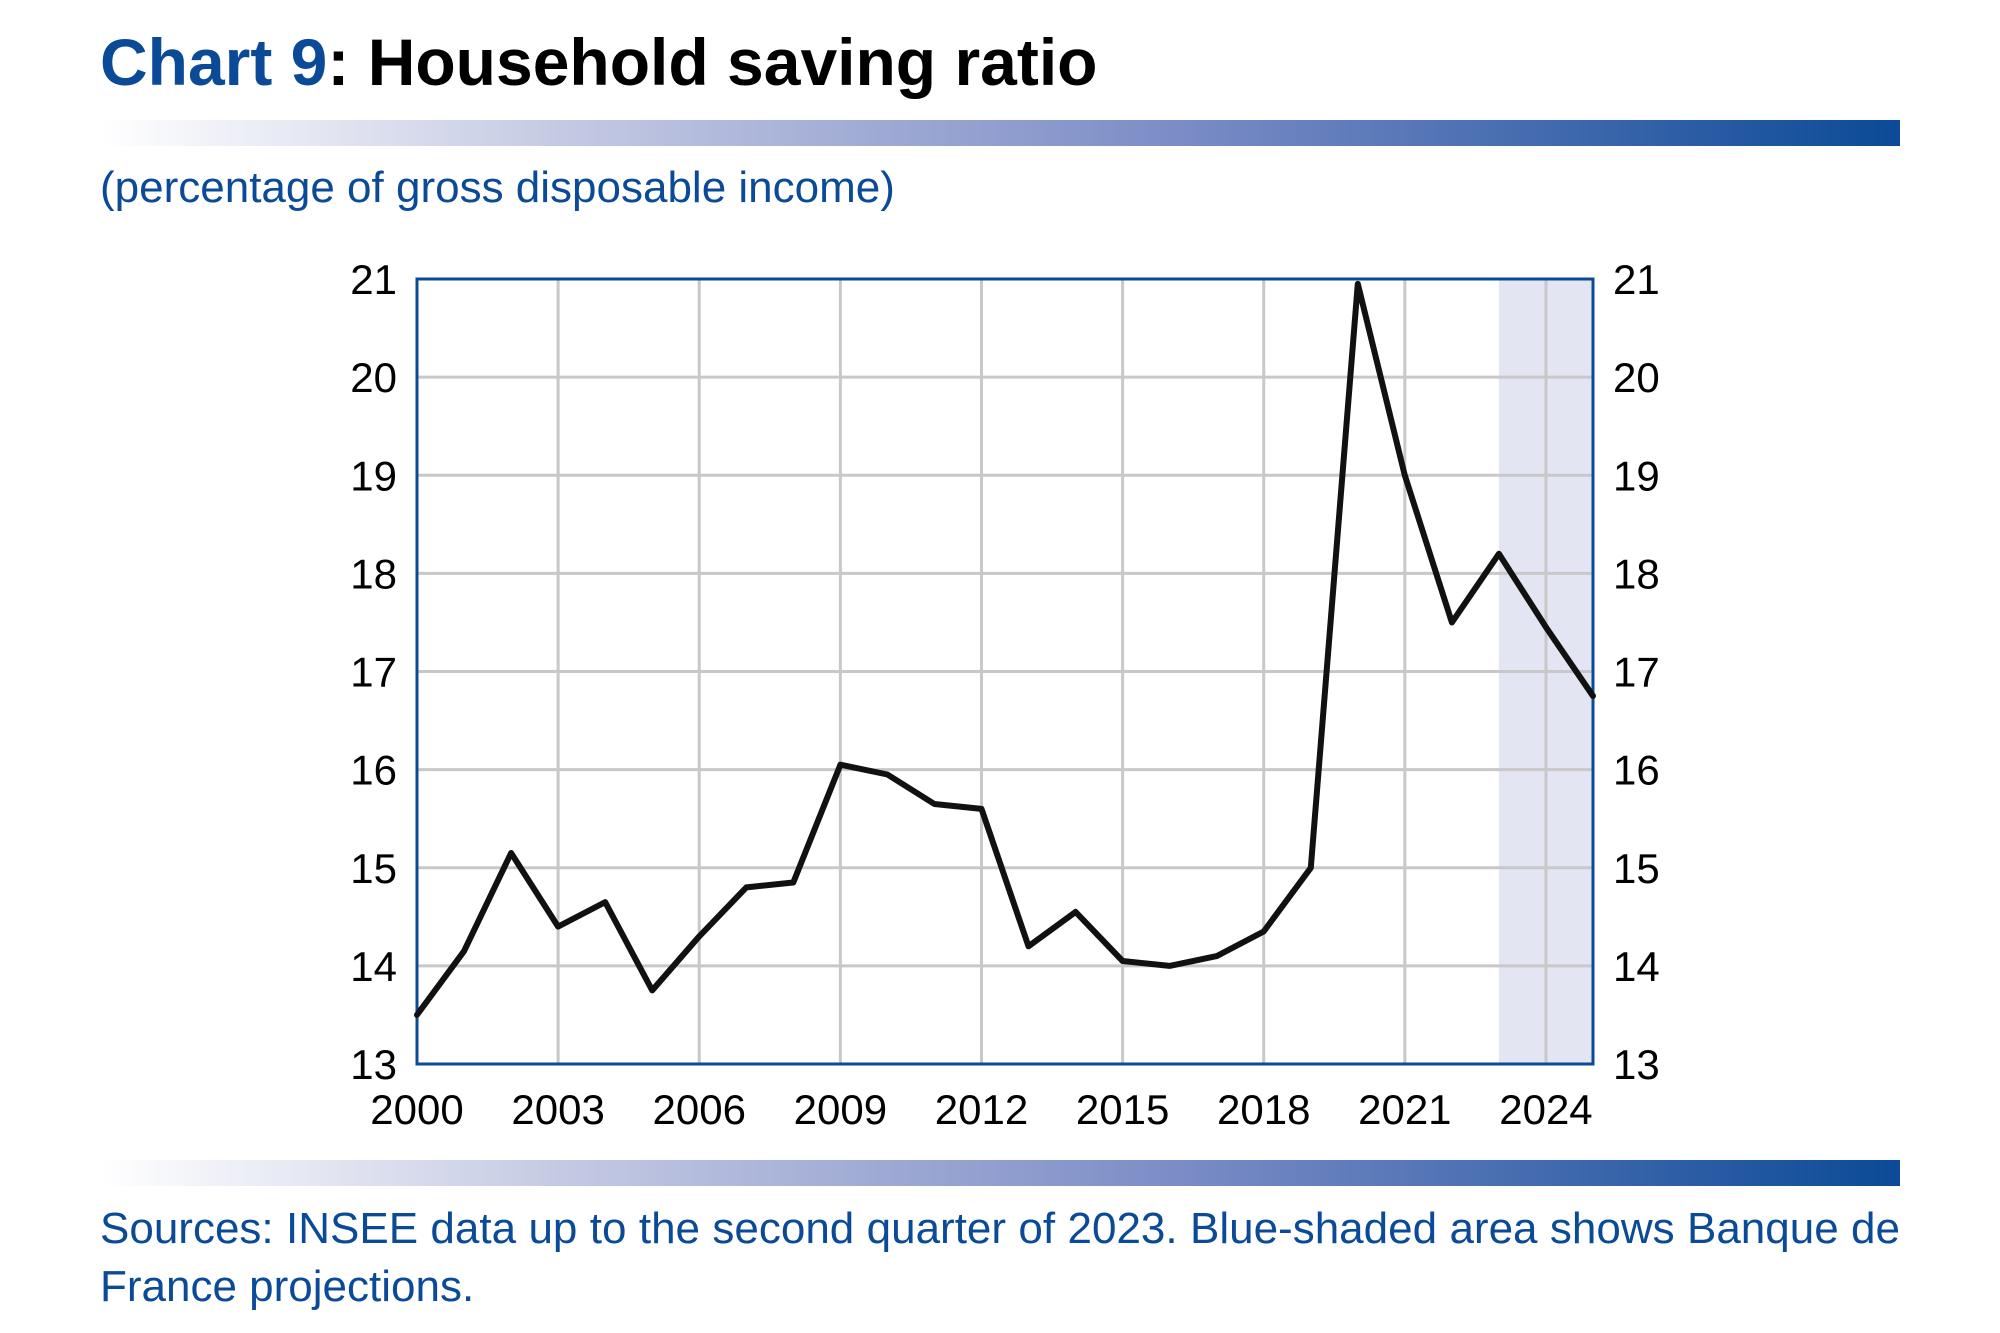 The image size is (2000, 1333). I want to click on y-tick-label-right: 20, so click(1636, 377).